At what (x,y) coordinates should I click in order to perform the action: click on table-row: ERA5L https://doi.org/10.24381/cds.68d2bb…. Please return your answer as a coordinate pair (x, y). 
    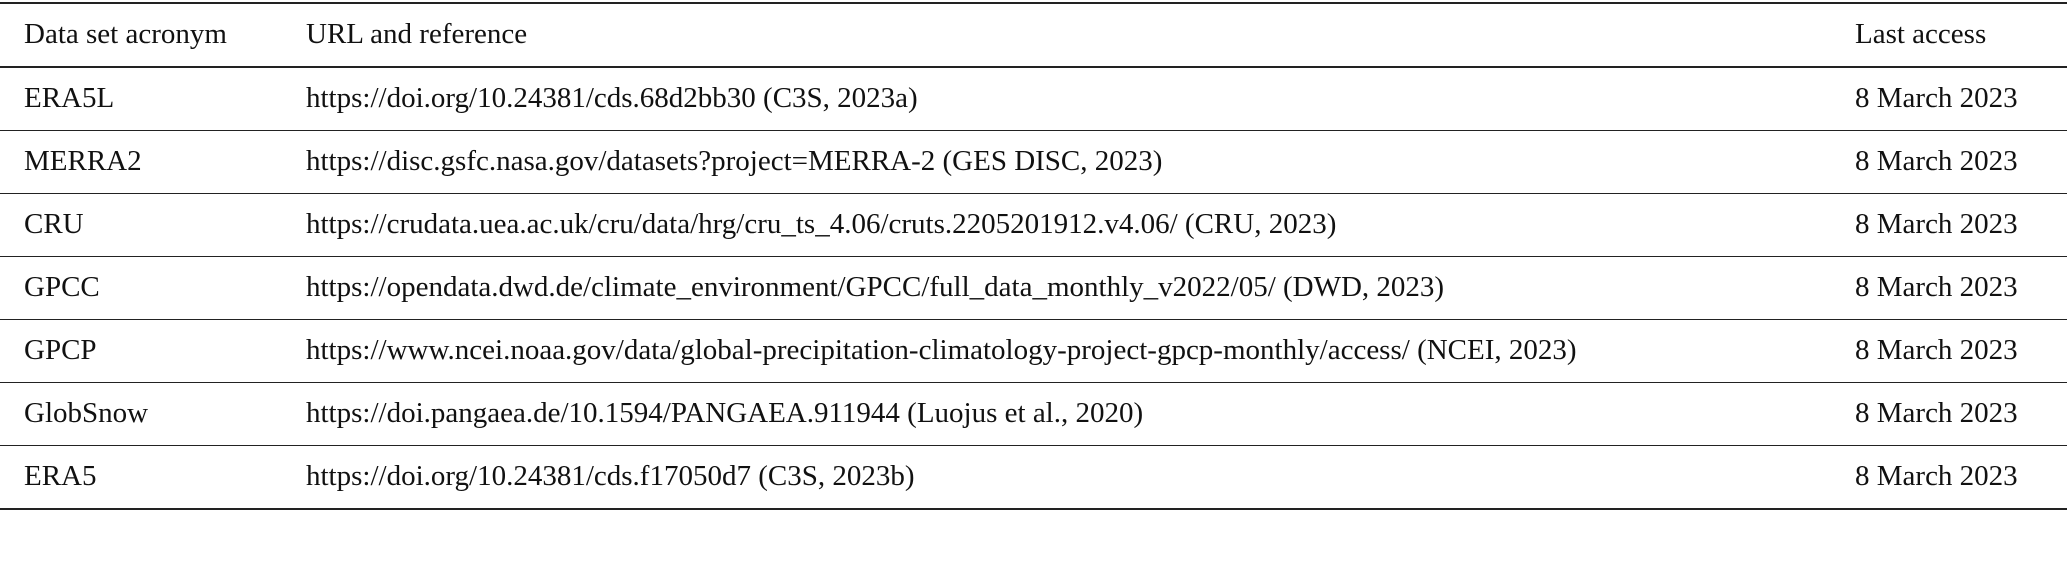
    Looking at the image, I should click on (1033, 99).